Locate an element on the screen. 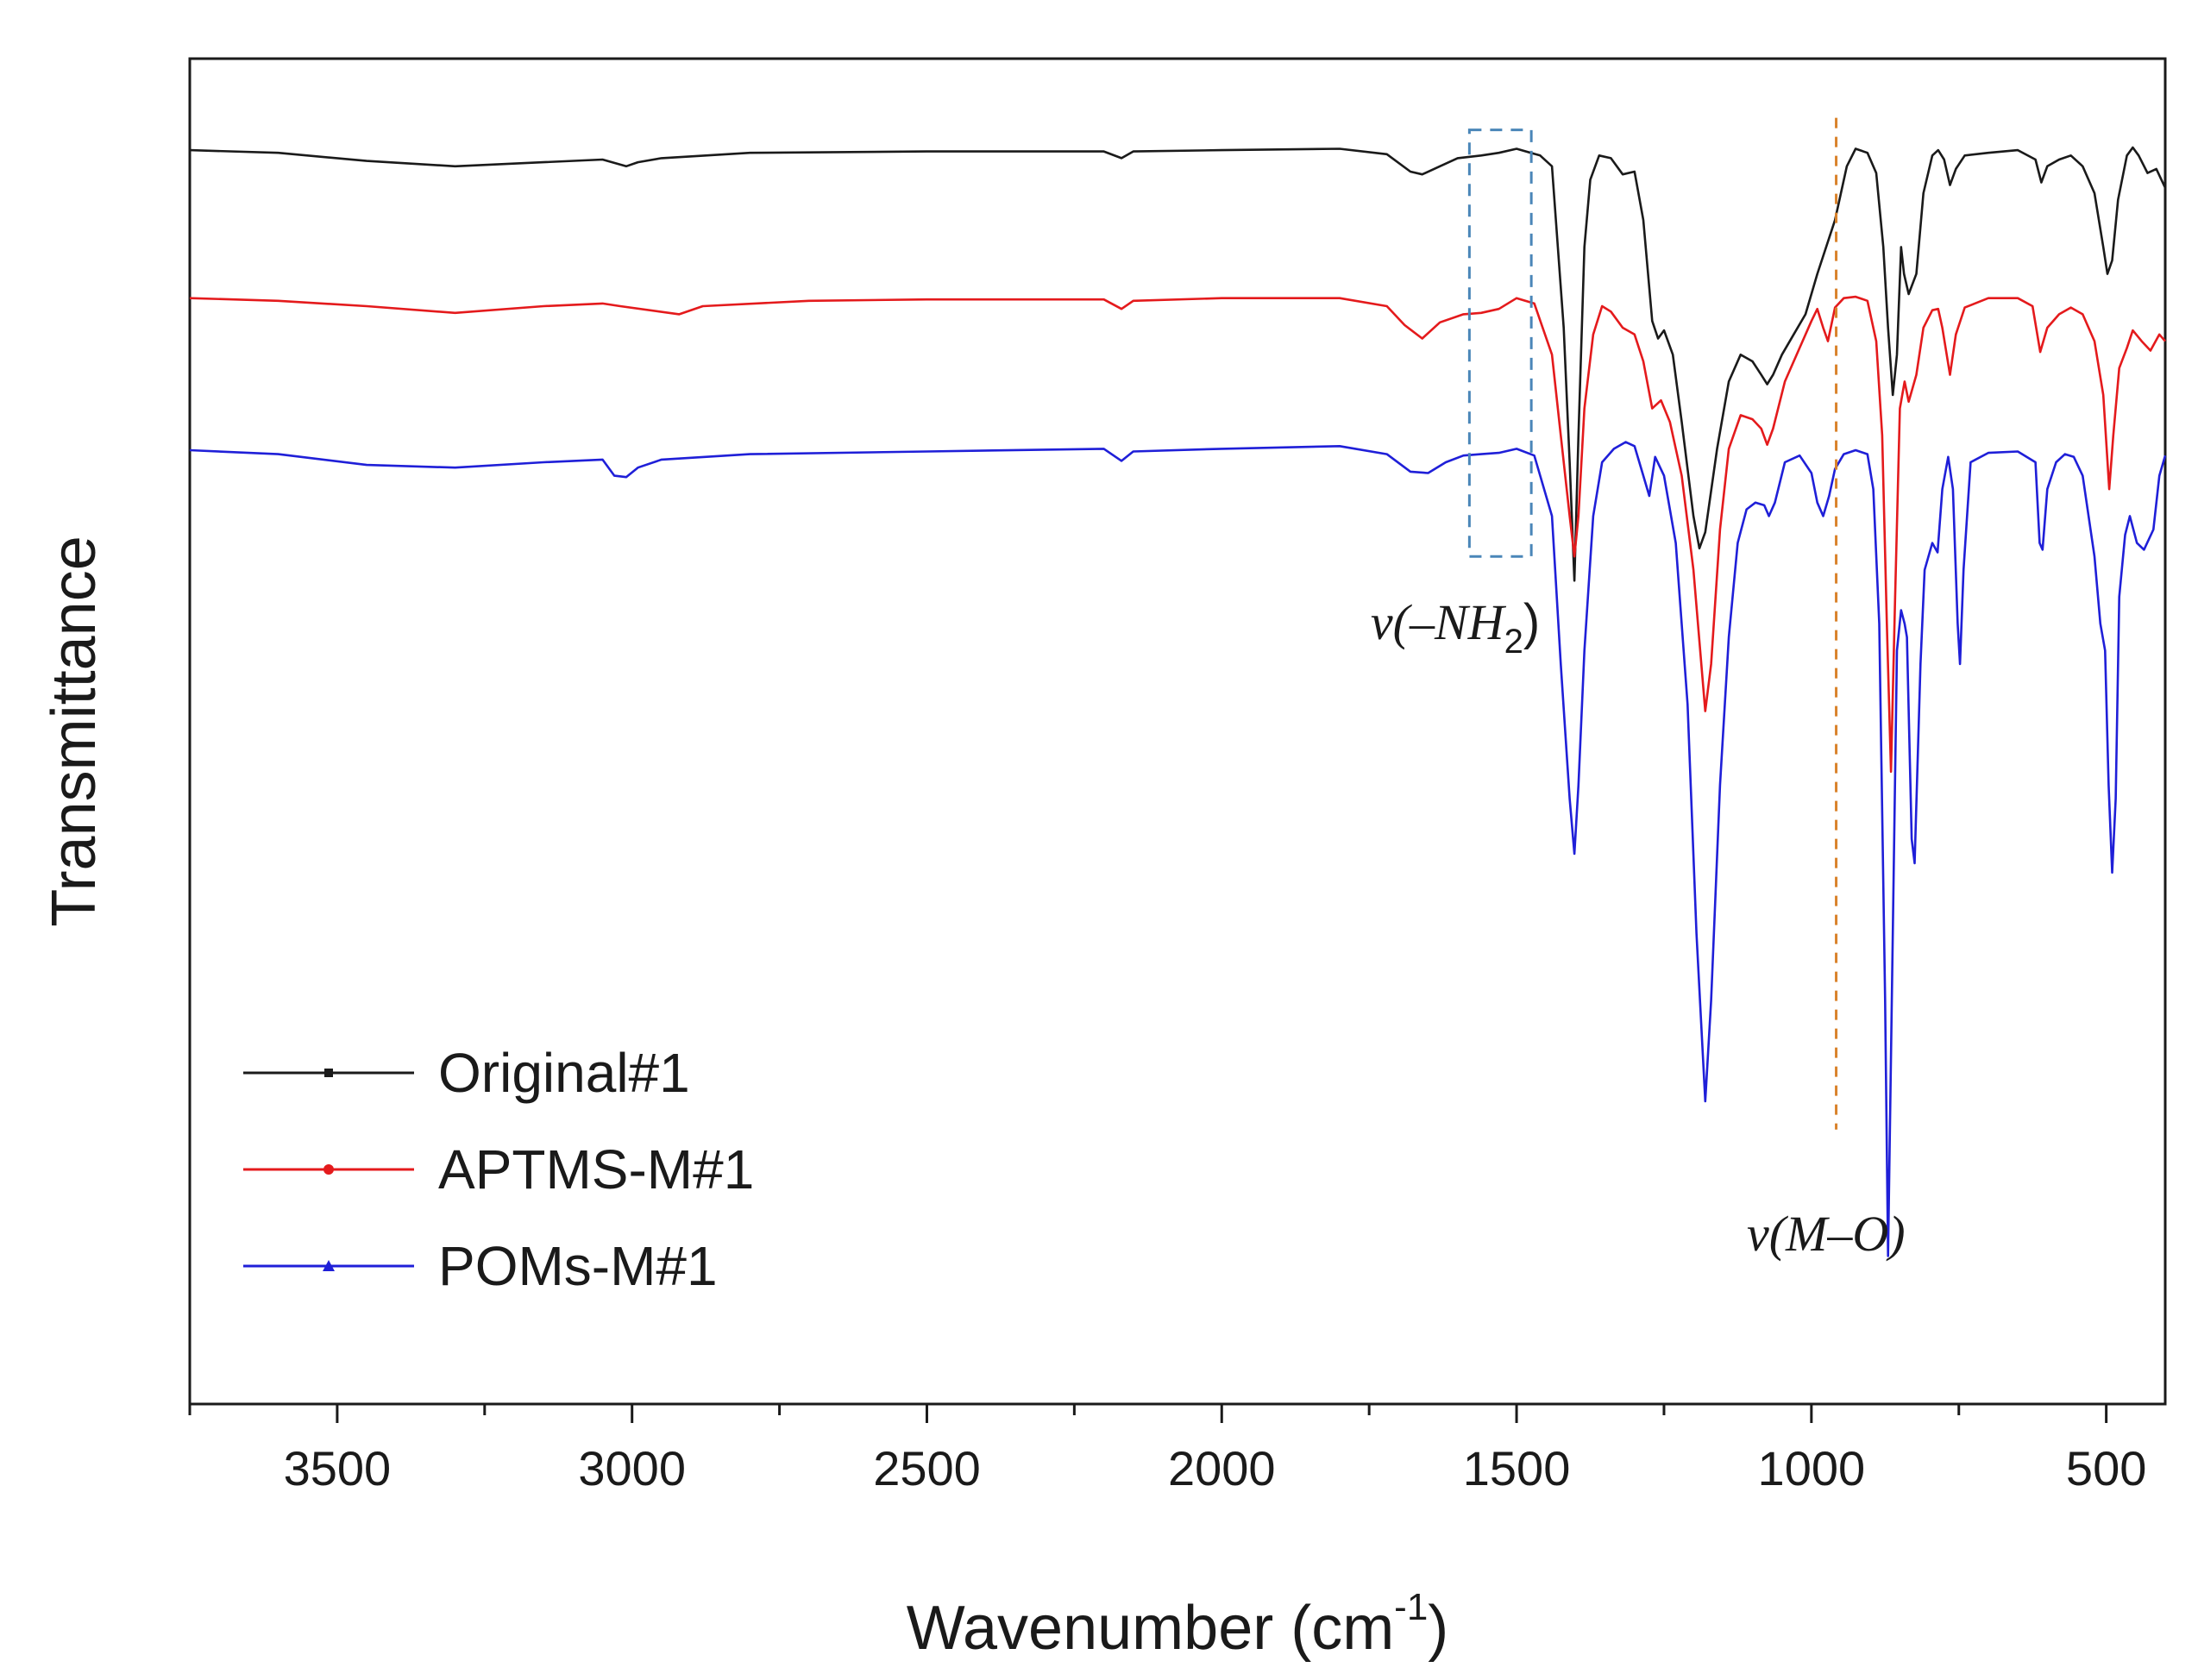 The width and height of the screenshot is (2198, 1680). x-tick-label-2500: 2500 is located at coordinates (927, 1468).